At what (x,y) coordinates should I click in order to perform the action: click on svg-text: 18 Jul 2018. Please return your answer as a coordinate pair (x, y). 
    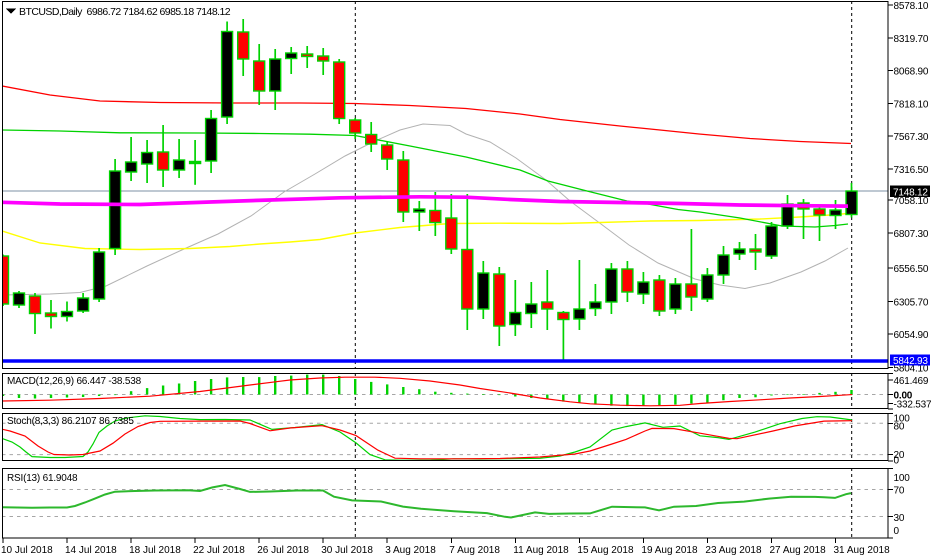
    Looking at the image, I should click on (155, 550).